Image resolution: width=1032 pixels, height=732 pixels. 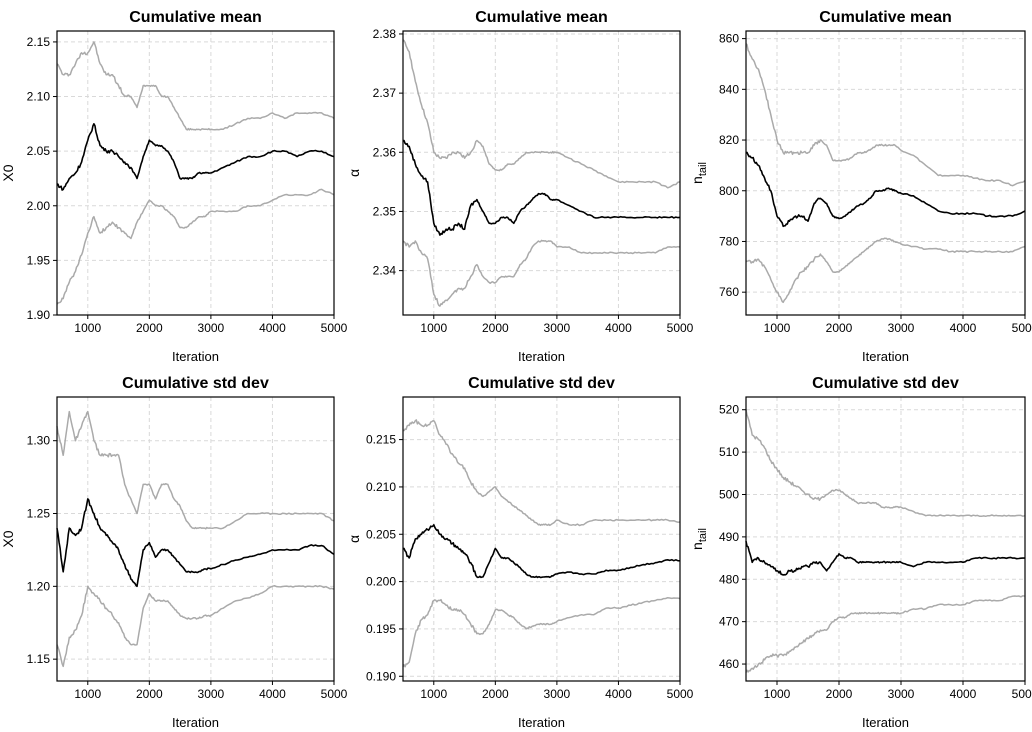 I want to click on y-tick-label: 2.00, so click(x=39, y=206).